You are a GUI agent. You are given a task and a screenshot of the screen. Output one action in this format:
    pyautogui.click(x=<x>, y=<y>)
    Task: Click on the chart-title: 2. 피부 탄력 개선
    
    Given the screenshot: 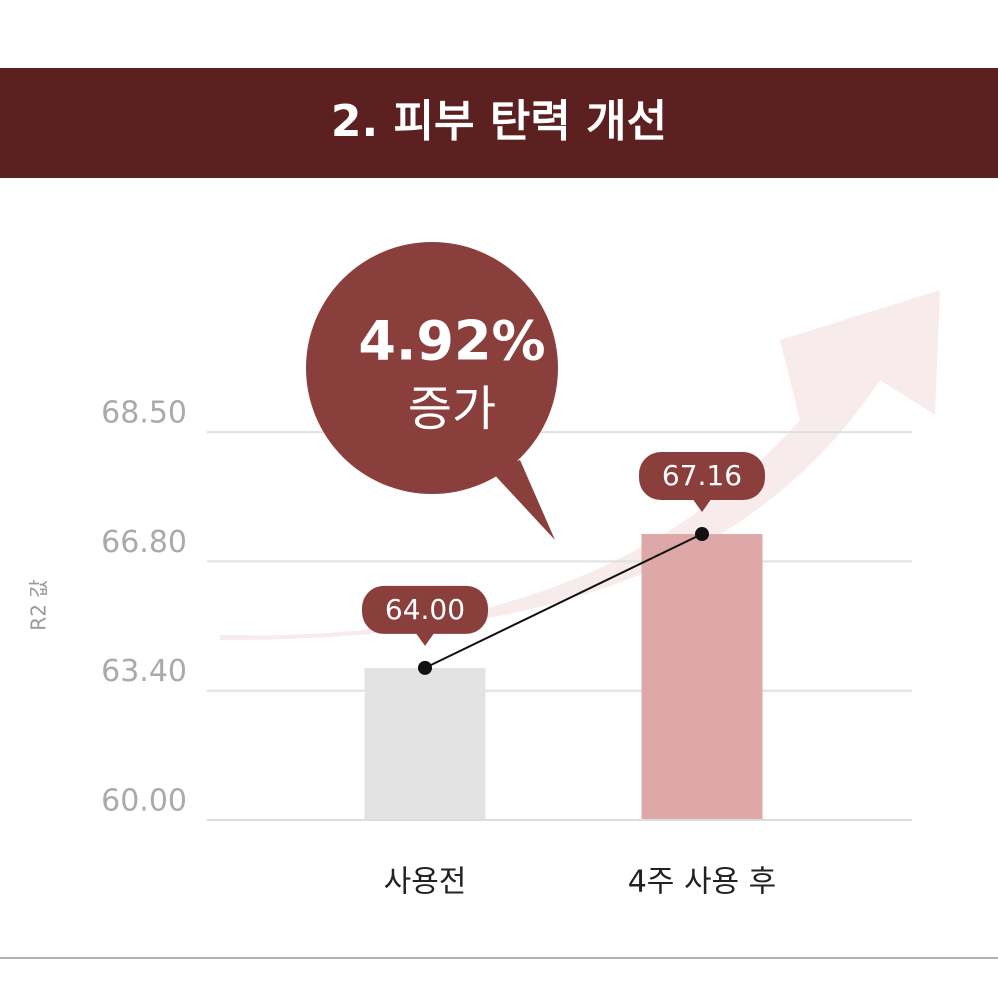 What is the action you would take?
    pyautogui.click(x=499, y=121)
    